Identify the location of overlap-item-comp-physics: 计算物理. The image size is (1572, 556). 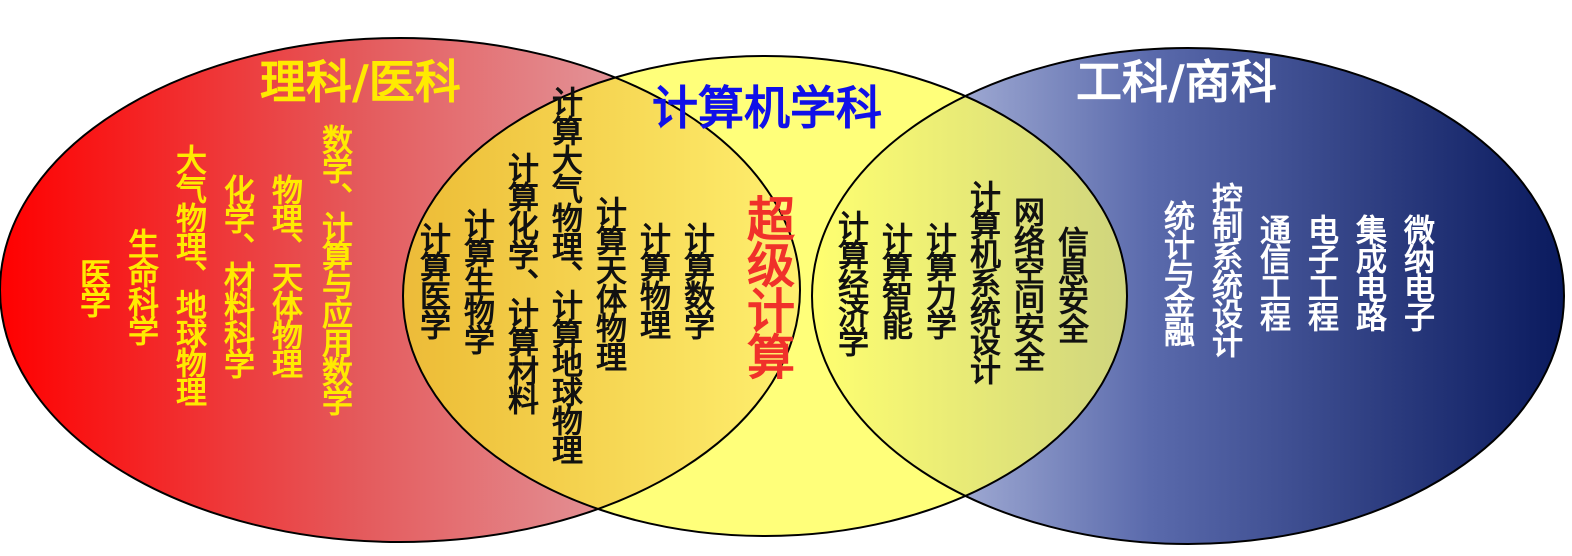
(652, 280).